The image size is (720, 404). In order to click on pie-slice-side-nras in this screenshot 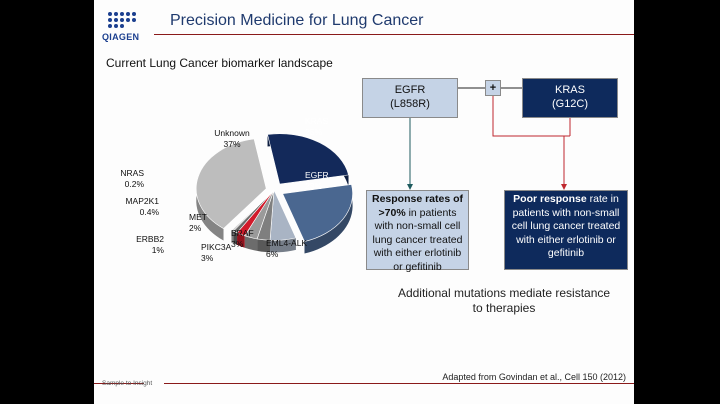, I will do `click(231, 236)`.